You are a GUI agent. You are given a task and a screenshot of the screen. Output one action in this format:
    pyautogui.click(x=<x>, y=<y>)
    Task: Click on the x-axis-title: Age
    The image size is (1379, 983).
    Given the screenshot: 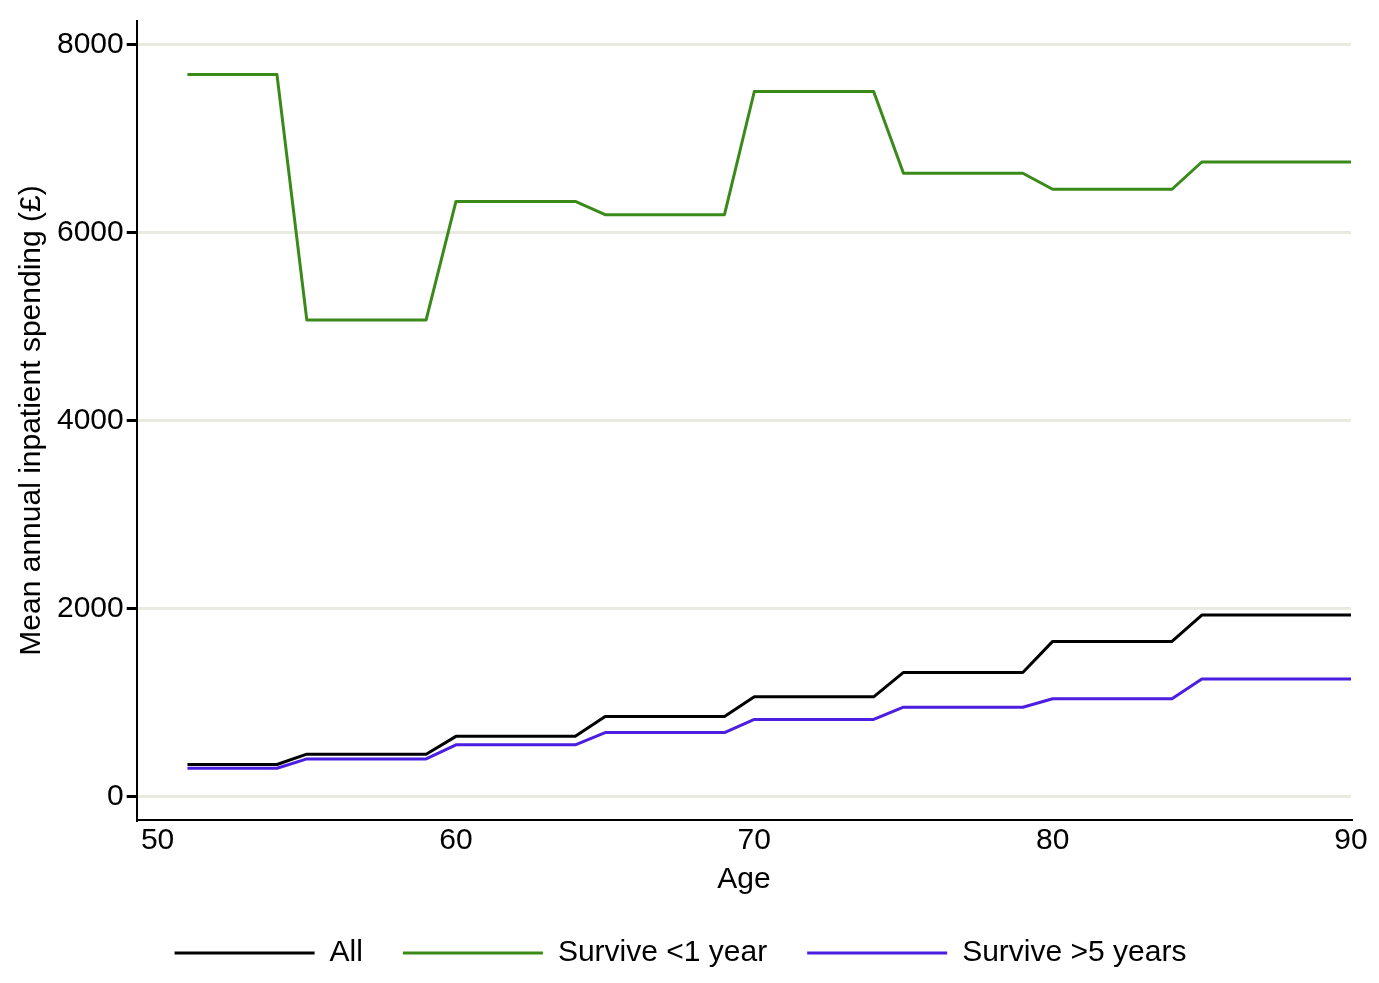 What is the action you would take?
    pyautogui.click(x=744, y=878)
    